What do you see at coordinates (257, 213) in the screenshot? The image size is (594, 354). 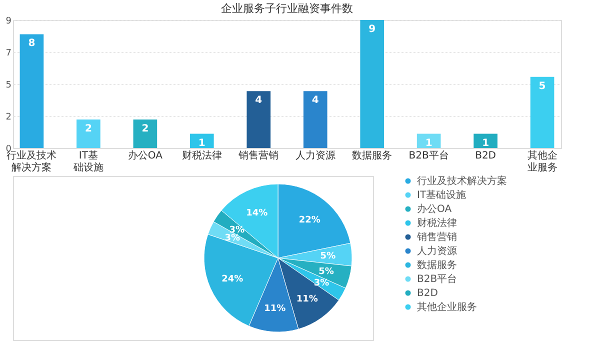 I see `data-label: 14%` at bounding box center [257, 213].